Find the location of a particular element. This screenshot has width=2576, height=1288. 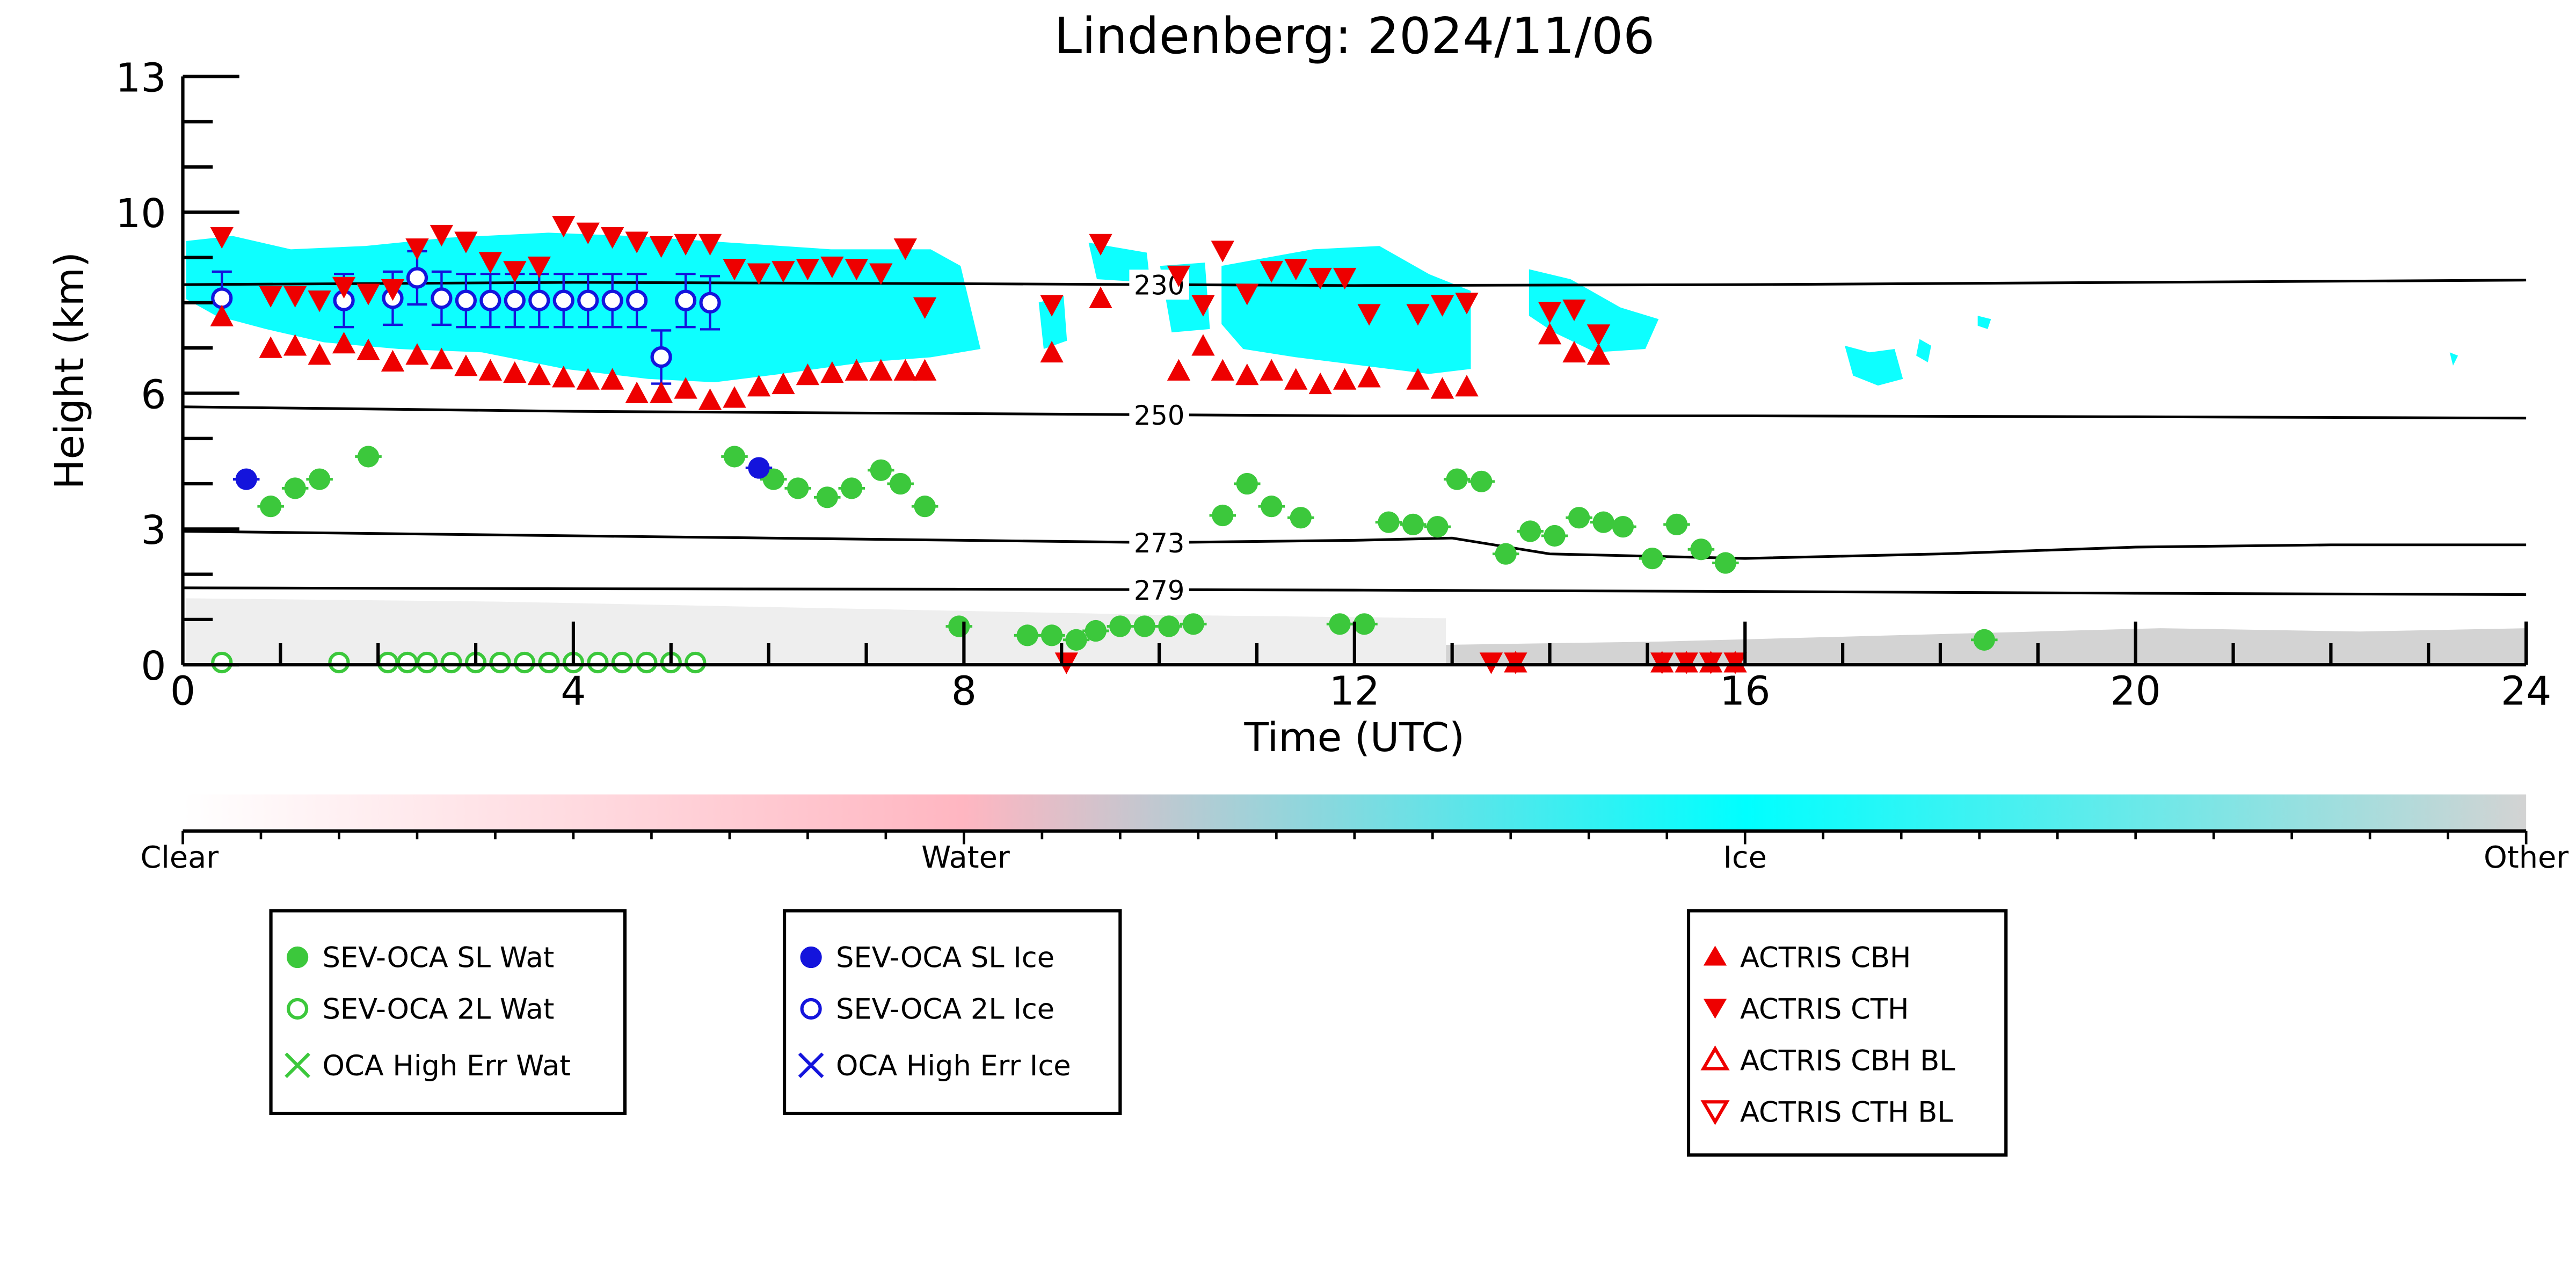

y-axis-label: Height (km) is located at coordinates (69, 371).